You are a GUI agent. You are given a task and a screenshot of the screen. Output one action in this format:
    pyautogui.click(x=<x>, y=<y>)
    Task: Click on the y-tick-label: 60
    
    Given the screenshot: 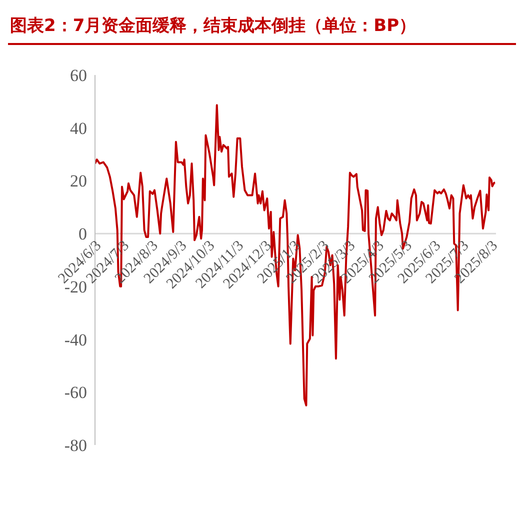 What is the action you would take?
    pyautogui.click(x=78, y=76)
    